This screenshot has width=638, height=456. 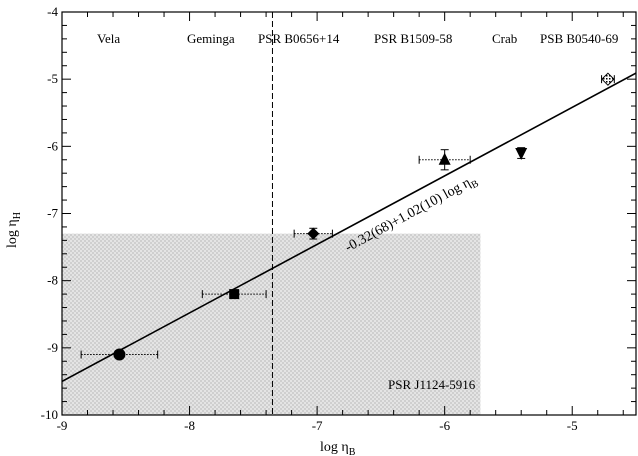 What do you see at coordinates (52, 280) in the screenshot?
I see `y-tick-label: -8` at bounding box center [52, 280].